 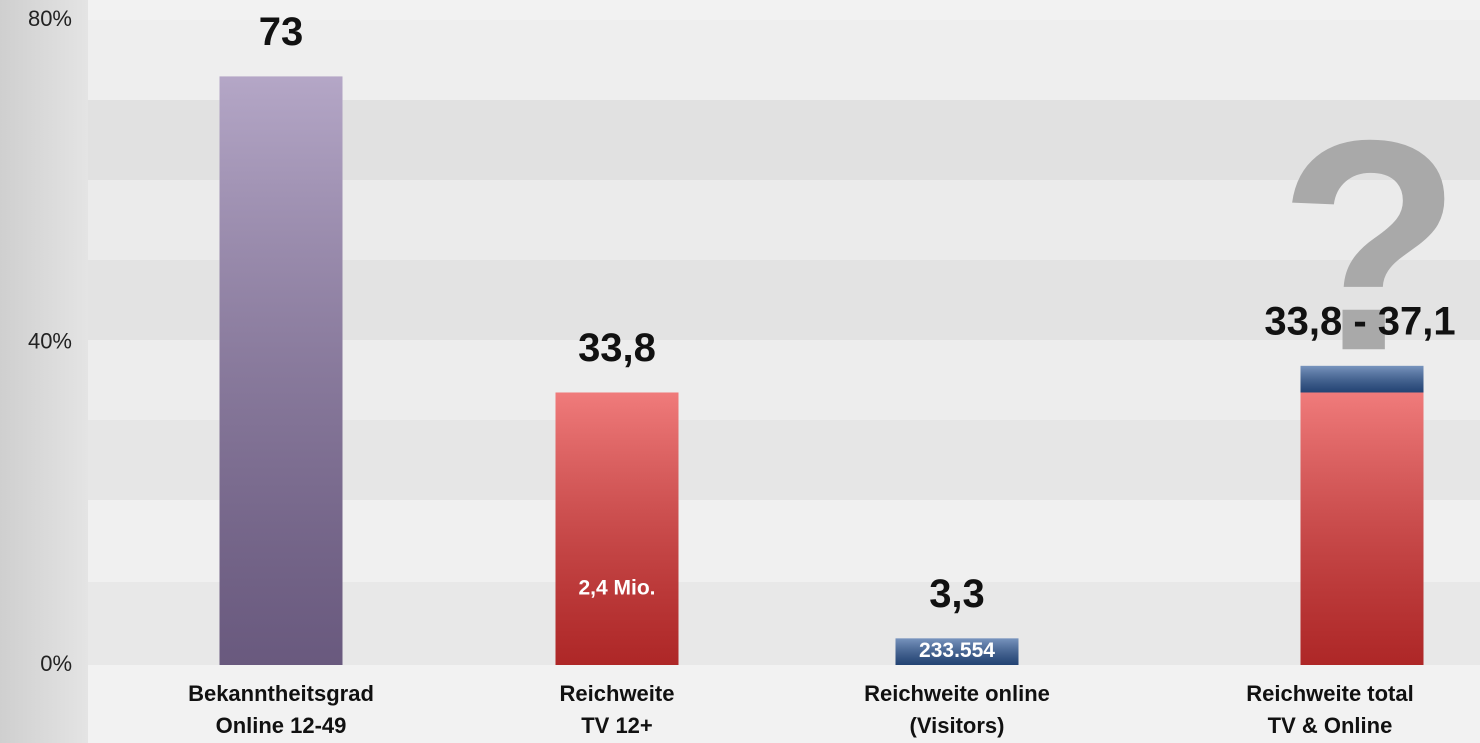 What do you see at coordinates (50, 340) in the screenshot?
I see `y-tick-label: 40%` at bounding box center [50, 340].